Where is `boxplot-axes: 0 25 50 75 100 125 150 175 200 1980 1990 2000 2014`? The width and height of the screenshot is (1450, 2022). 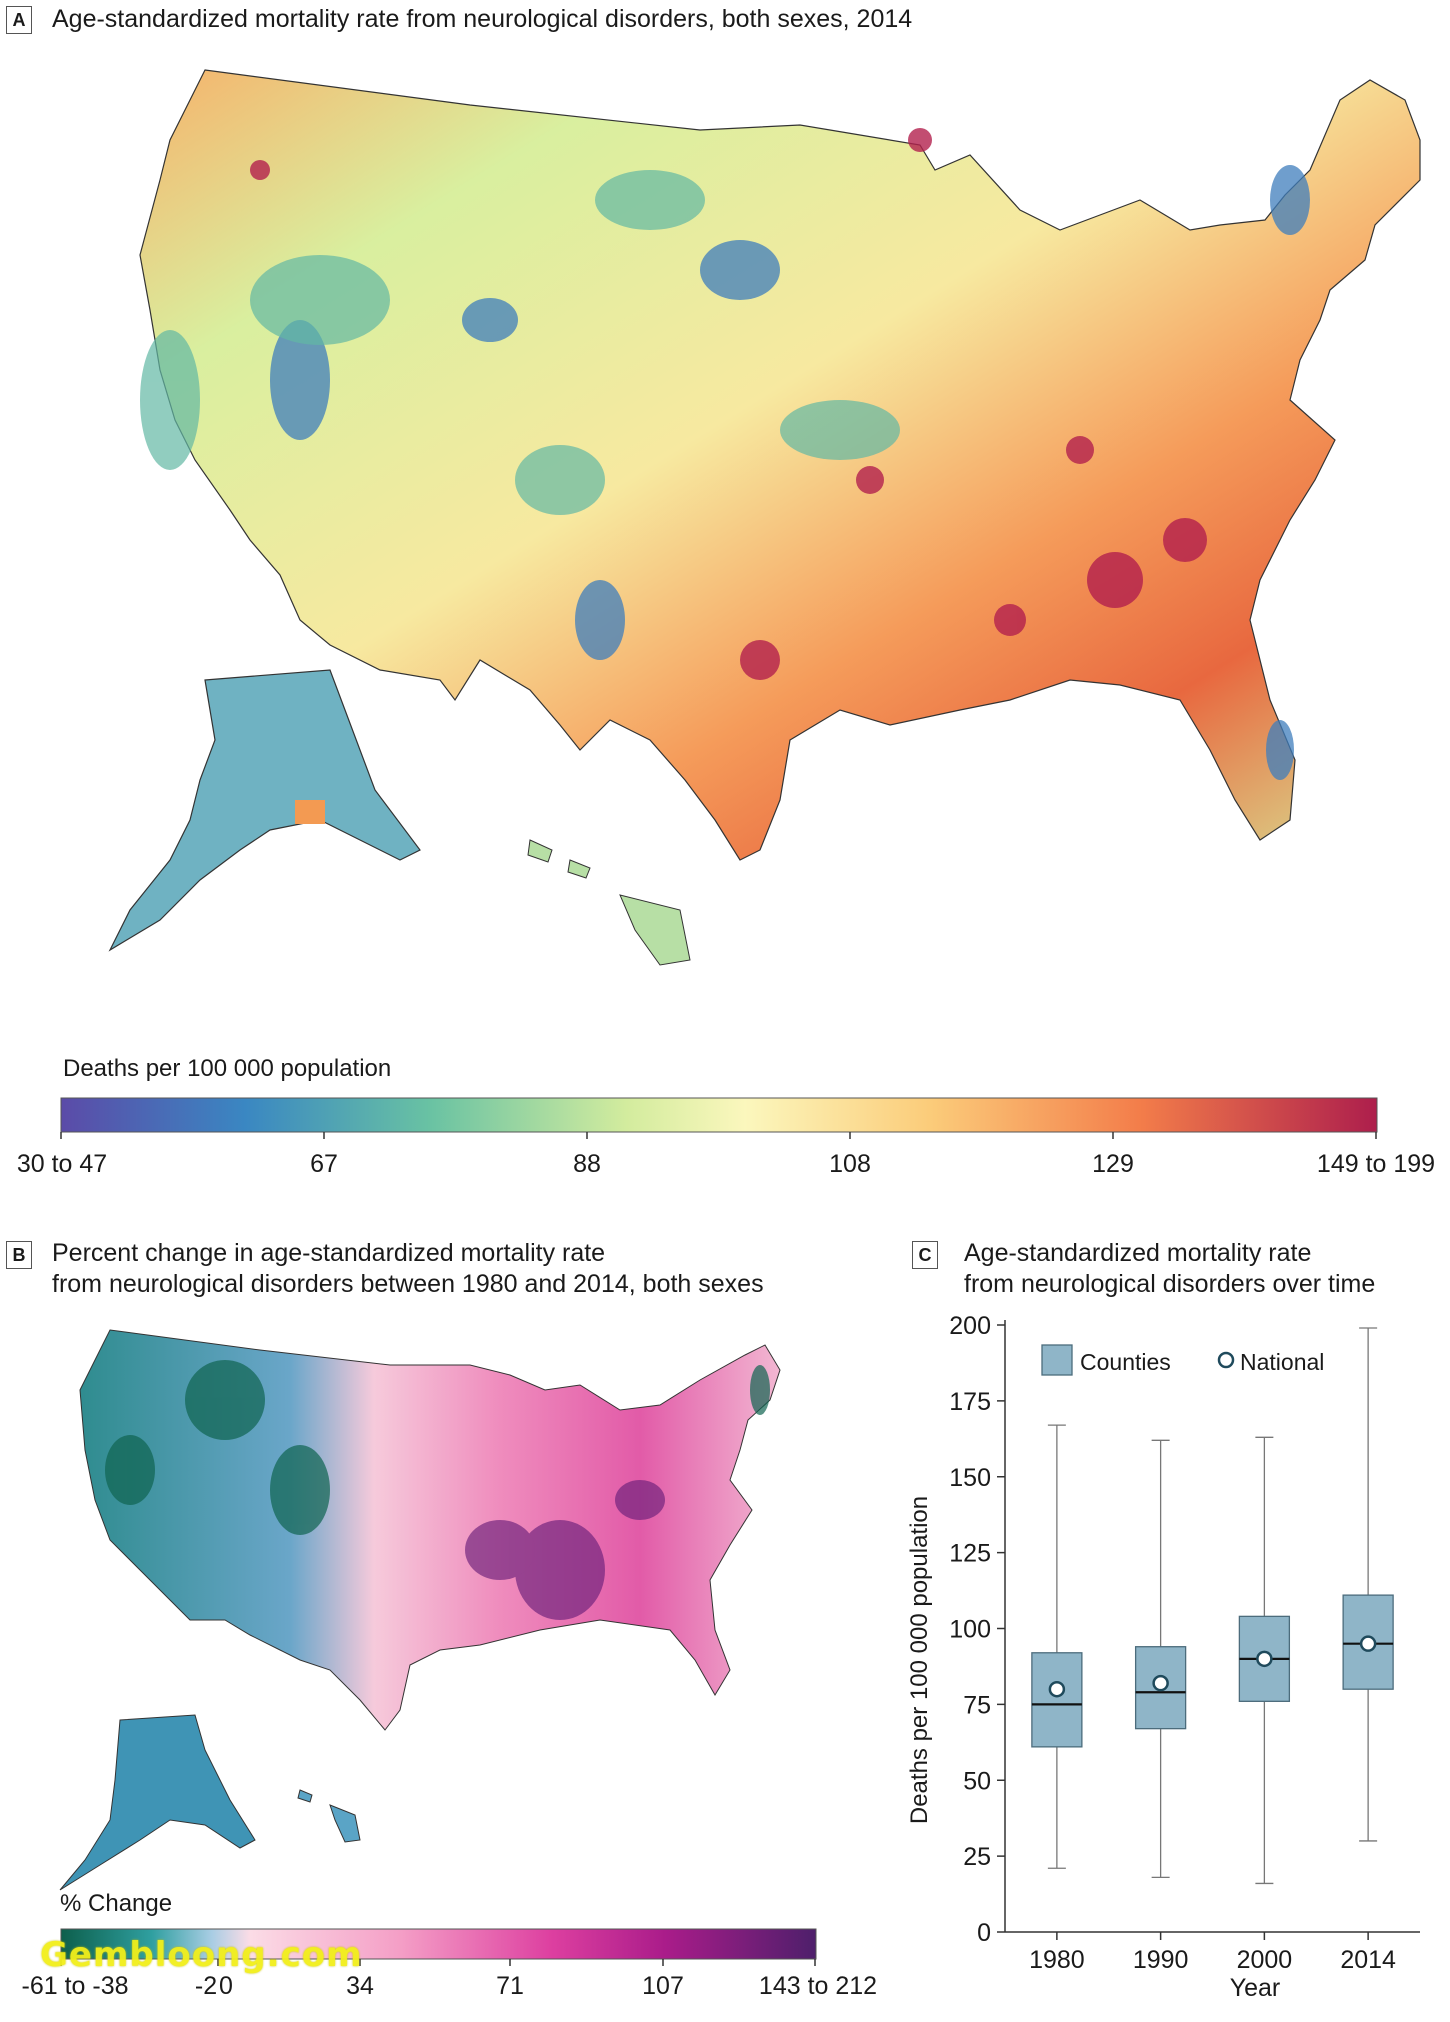 boxplot-axes: 0 25 50 75 100 125 150 175 200 1980 1990 2000 2014 is located at coordinates (1184, 1643).